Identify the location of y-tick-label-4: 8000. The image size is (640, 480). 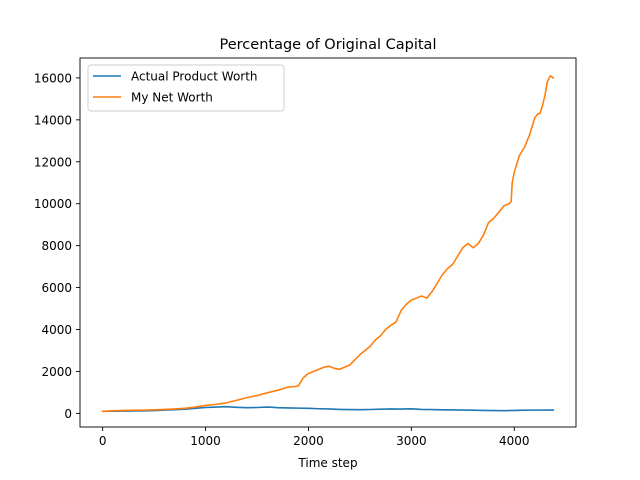
(56, 246).